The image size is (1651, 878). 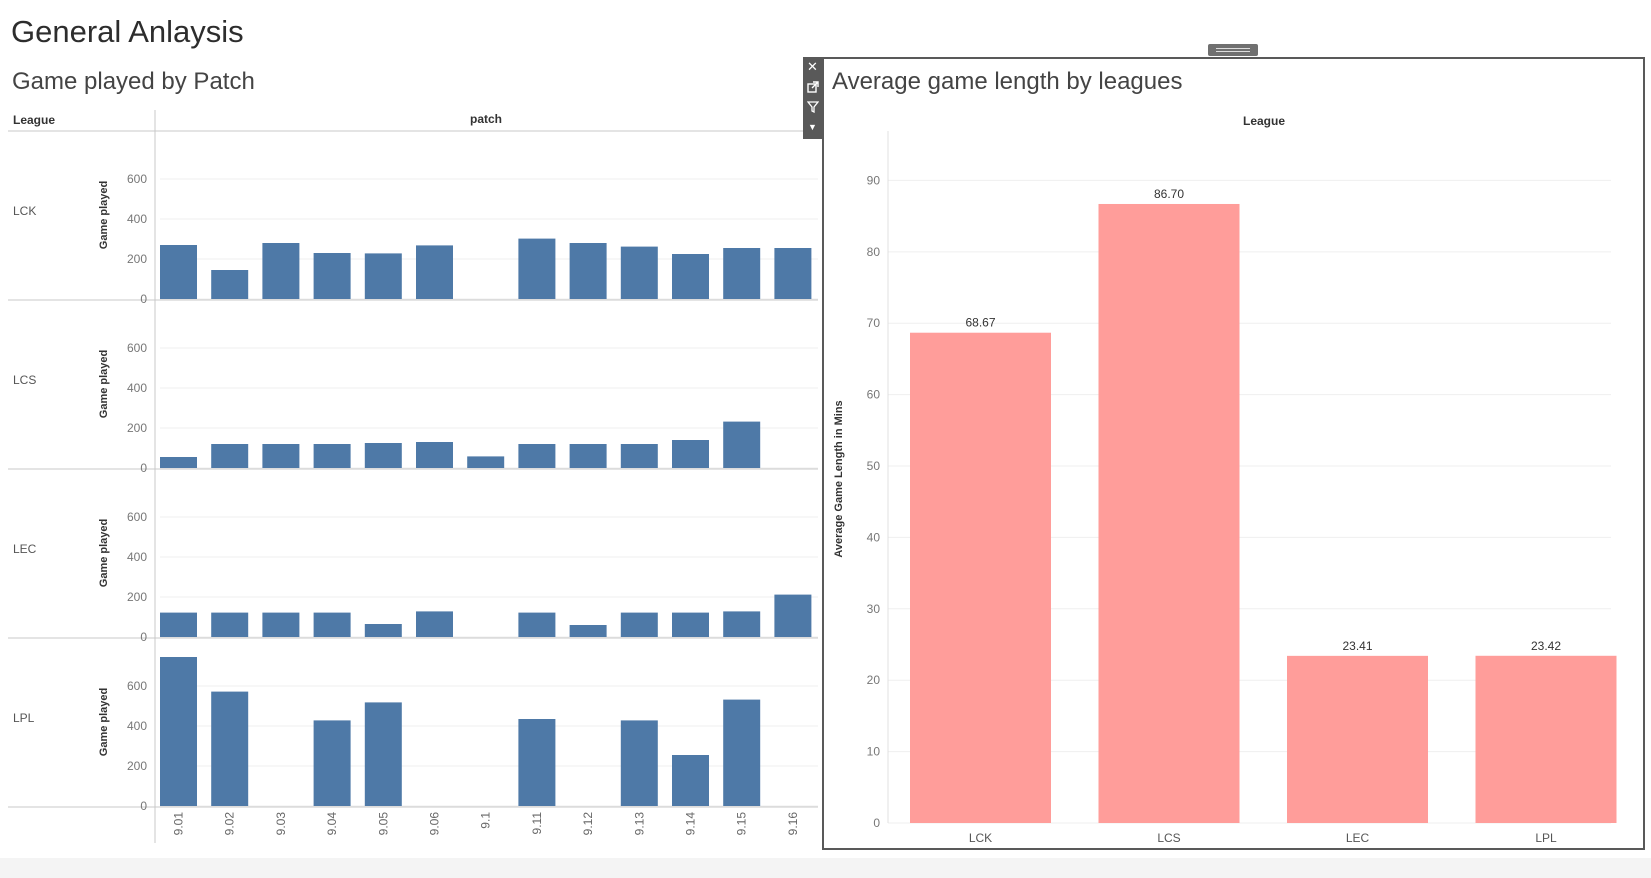 I want to click on dashboard-title: General Anlaysis, so click(x=127, y=31).